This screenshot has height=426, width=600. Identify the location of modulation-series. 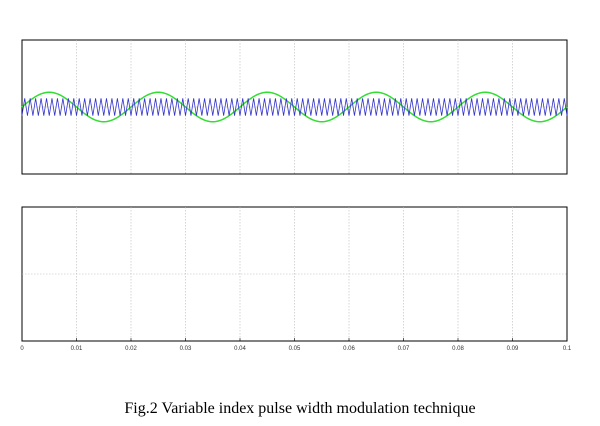
(294, 107).